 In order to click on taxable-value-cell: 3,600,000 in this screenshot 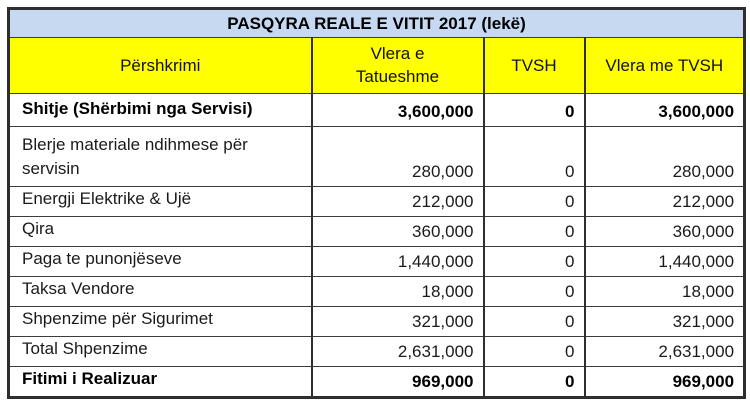, I will do `click(397, 110)`.